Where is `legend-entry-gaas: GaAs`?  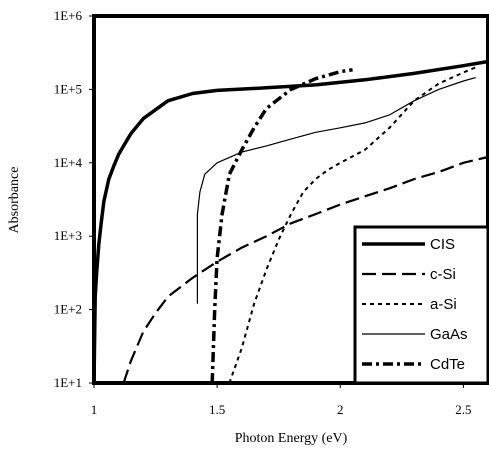
legend-entry-gaas: GaAs is located at coordinates (415, 334).